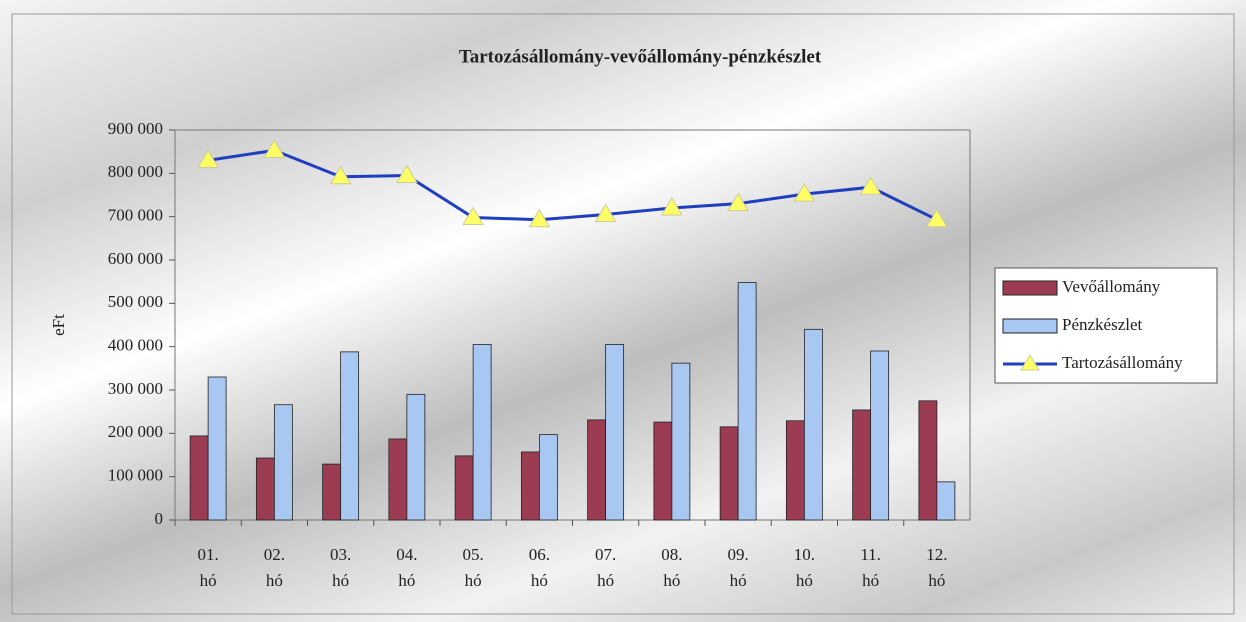 Image resolution: width=1246 pixels, height=622 pixels. I want to click on x-tick-label: 02. hó, so click(274, 567).